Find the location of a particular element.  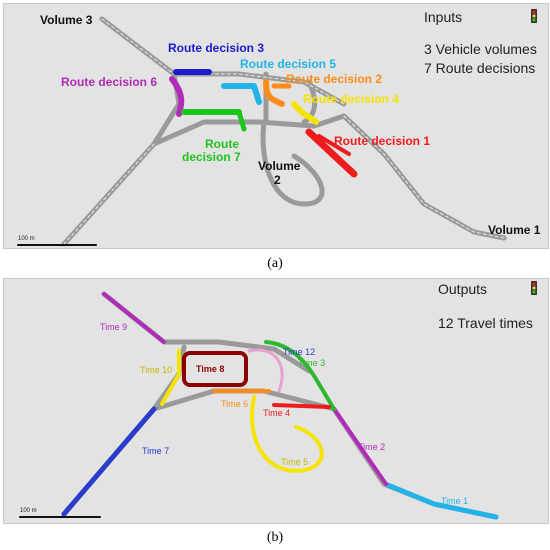

travel-times-summary: 12 Travel times is located at coordinates (485, 323).